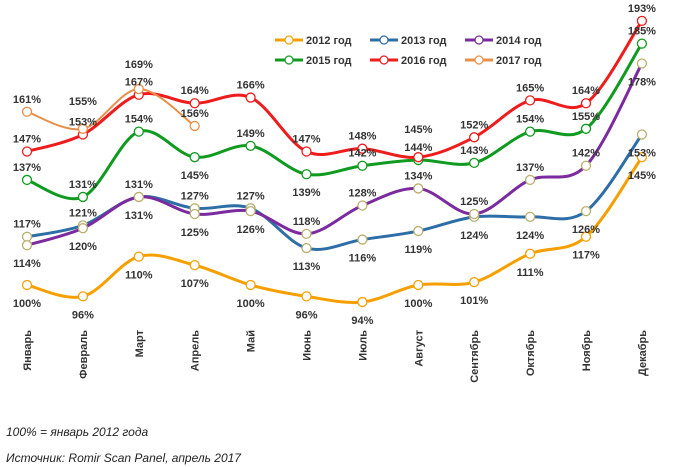 The width and height of the screenshot is (700, 467). What do you see at coordinates (251, 86) in the screenshot?
I see `data-label: 166%` at bounding box center [251, 86].